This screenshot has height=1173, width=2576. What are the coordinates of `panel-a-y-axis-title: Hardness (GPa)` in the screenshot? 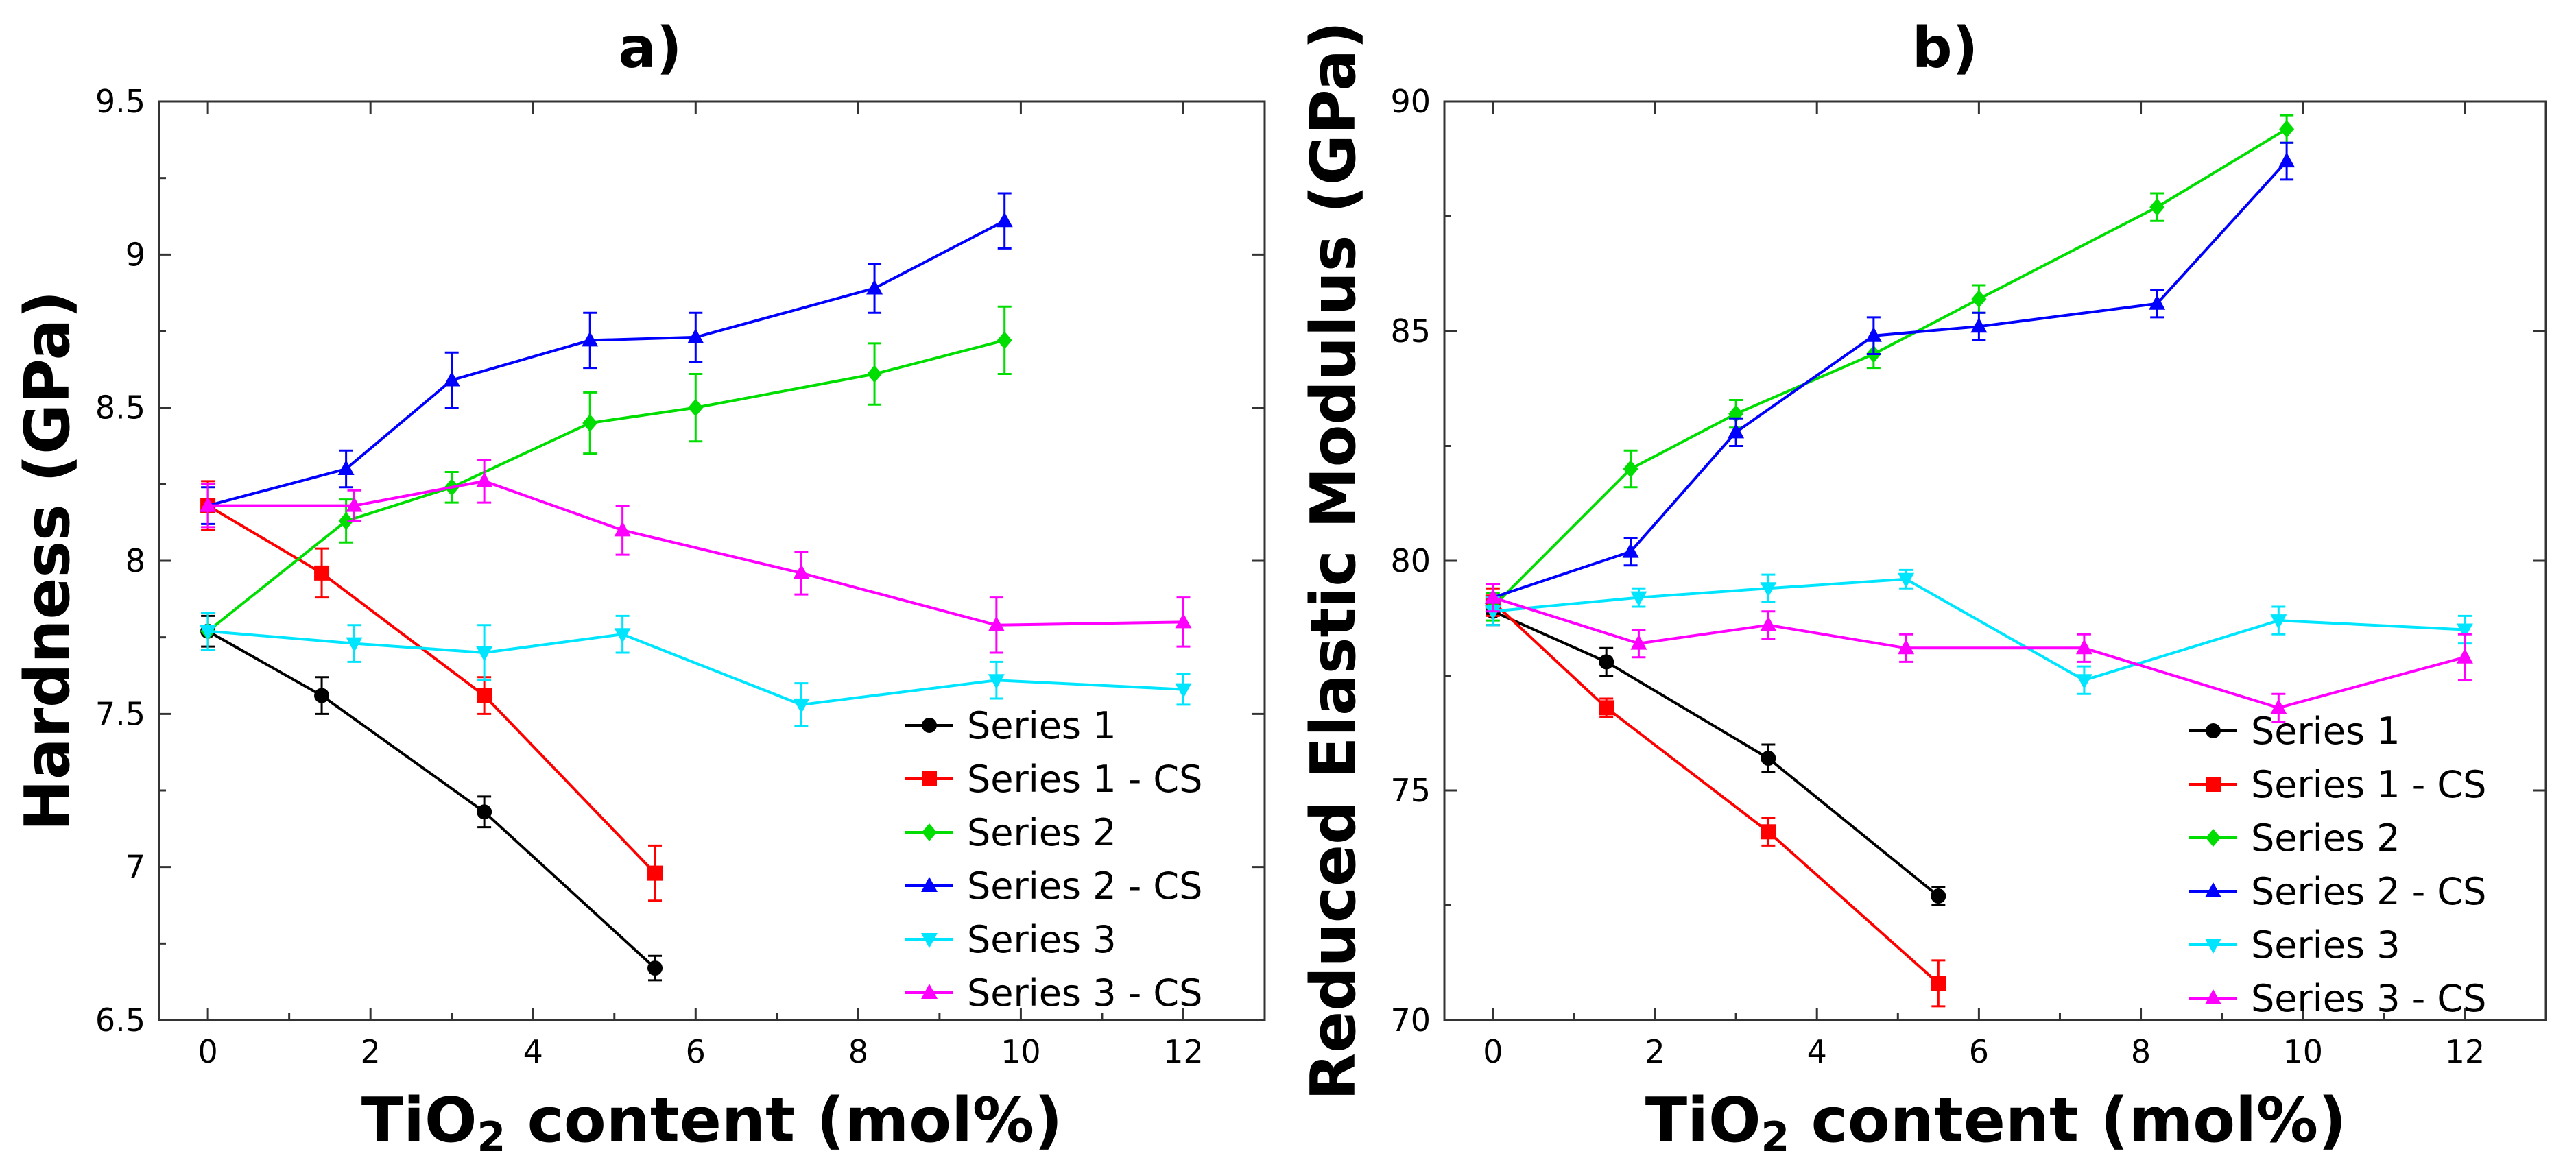 It's located at (48, 561).